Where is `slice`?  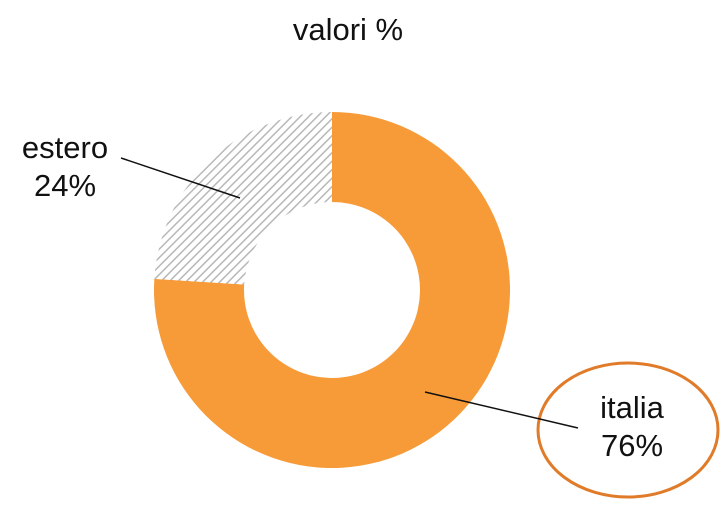
slice is located at coordinates (243, 198).